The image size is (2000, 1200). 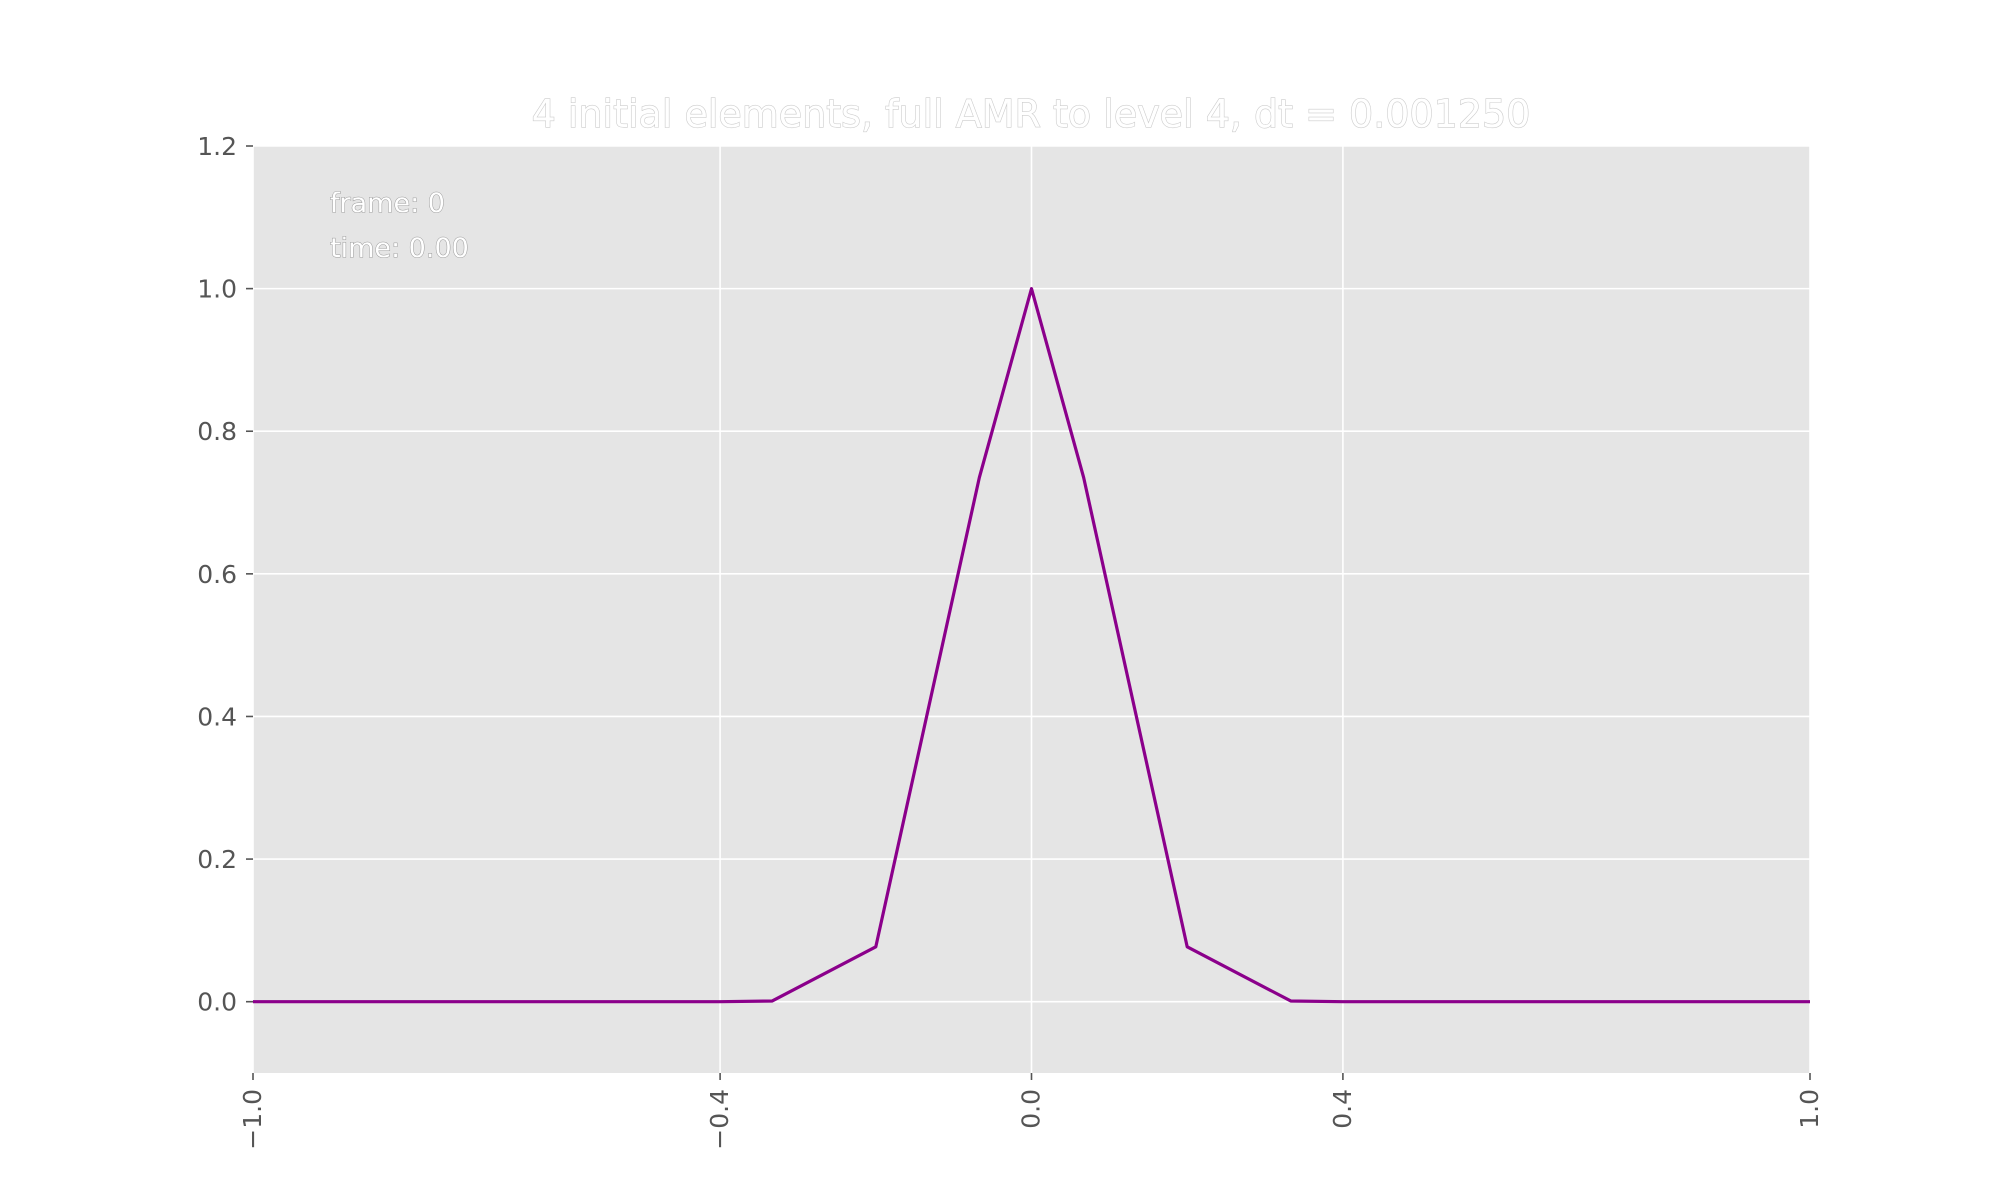 I want to click on y-axis-ticks: 0.0 0.2 0.4 0.6 0.8 1.0 1.2, so click(x=225, y=574).